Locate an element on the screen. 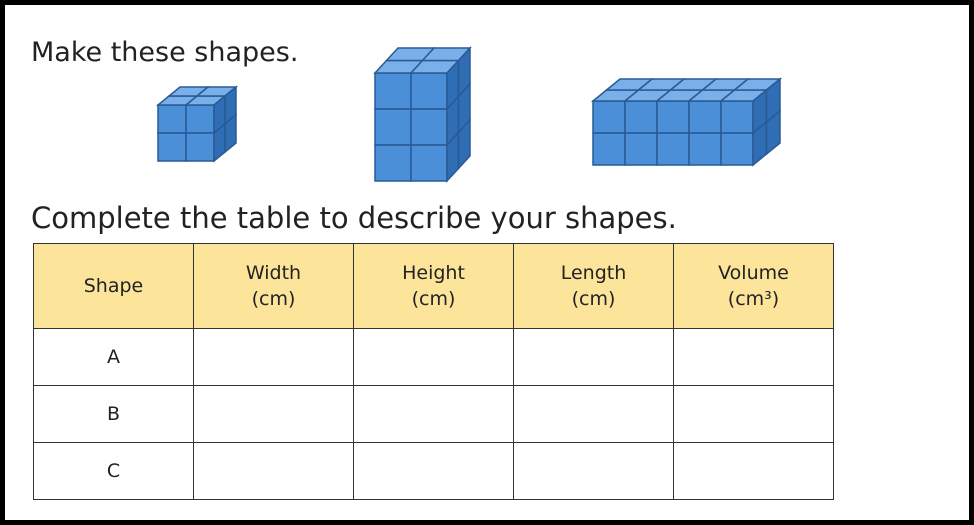 The width and height of the screenshot is (974, 525). header-text: Height is located at coordinates (433, 273).